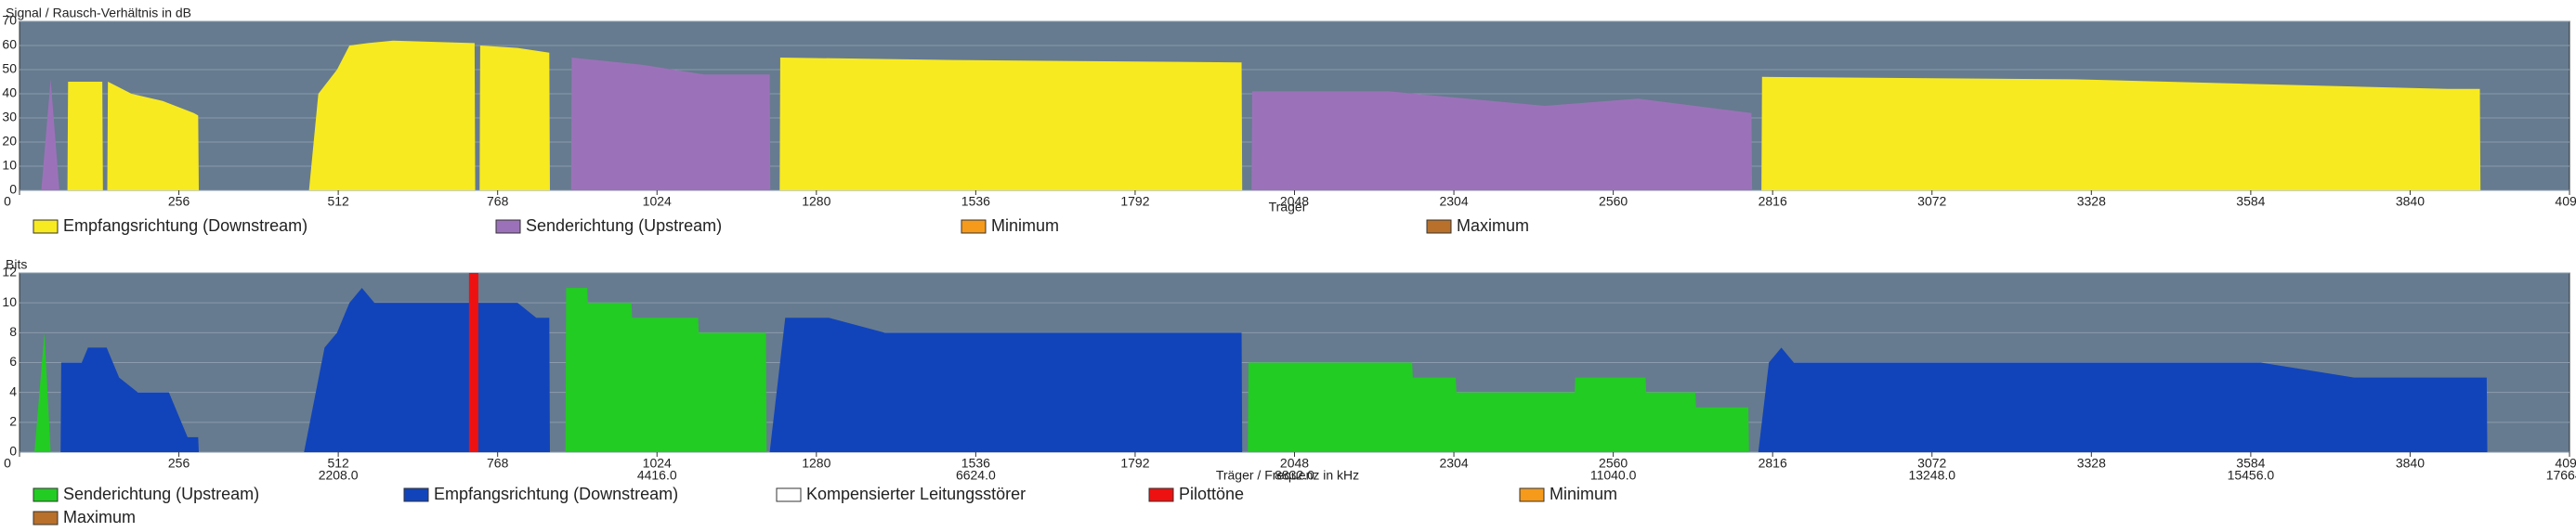 The height and width of the screenshot is (532, 2576). What do you see at coordinates (13, 391) in the screenshot?
I see `y-tick-label: 4` at bounding box center [13, 391].